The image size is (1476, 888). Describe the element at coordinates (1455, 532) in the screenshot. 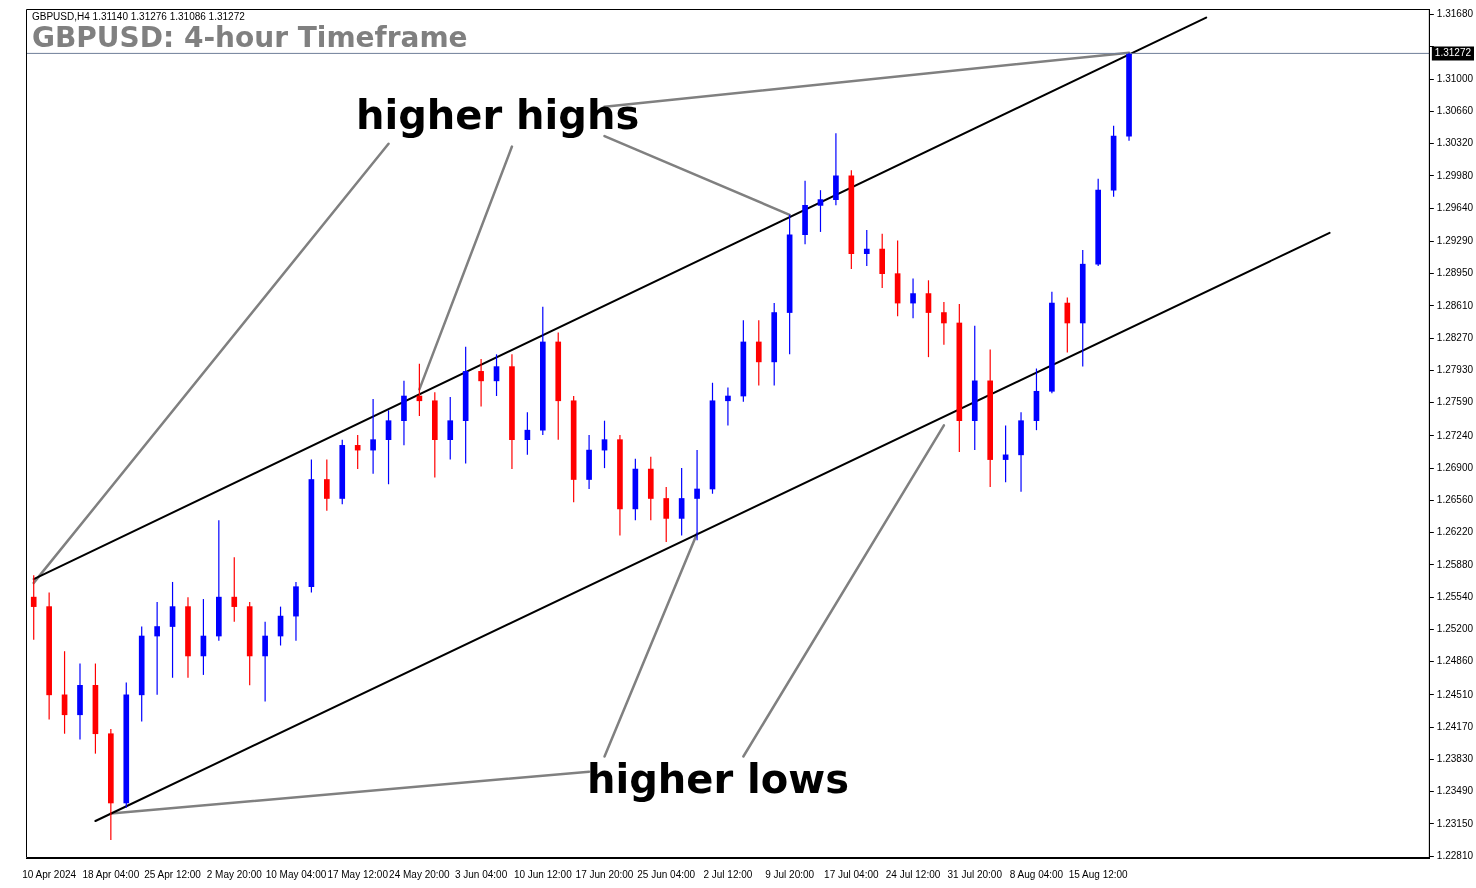

I see `y-tick-label: 1.26220` at that location.